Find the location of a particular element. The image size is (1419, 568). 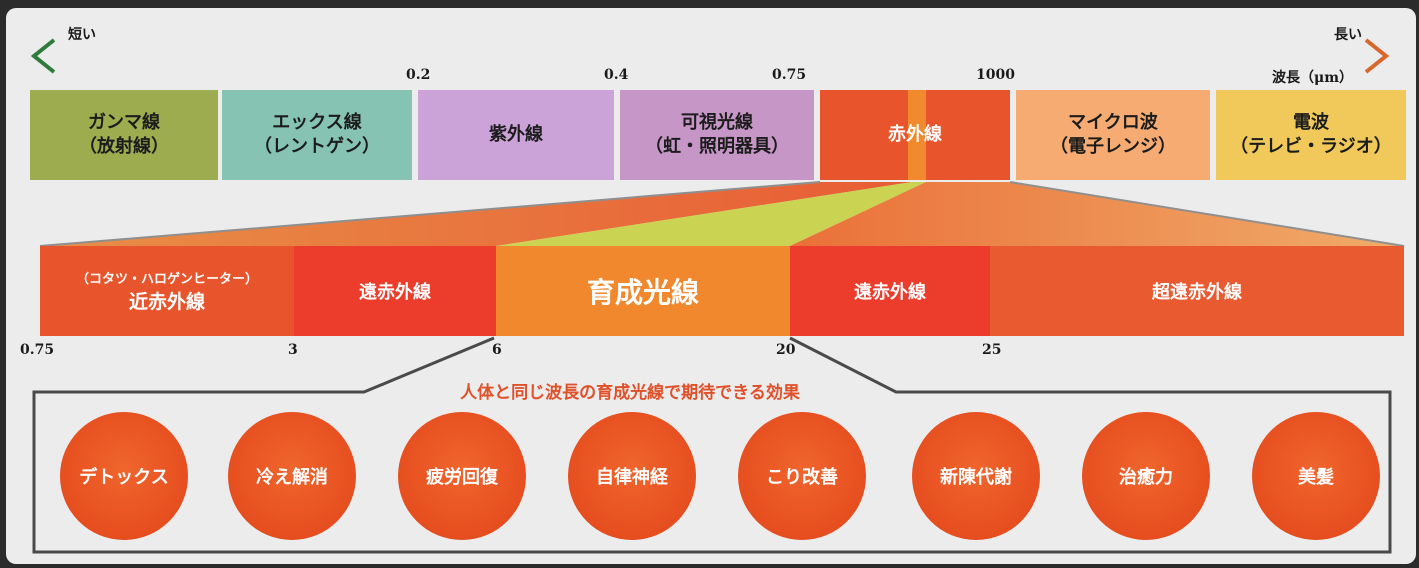

spectrum-band: ガンマ線 （放射線） is located at coordinates (124, 135).